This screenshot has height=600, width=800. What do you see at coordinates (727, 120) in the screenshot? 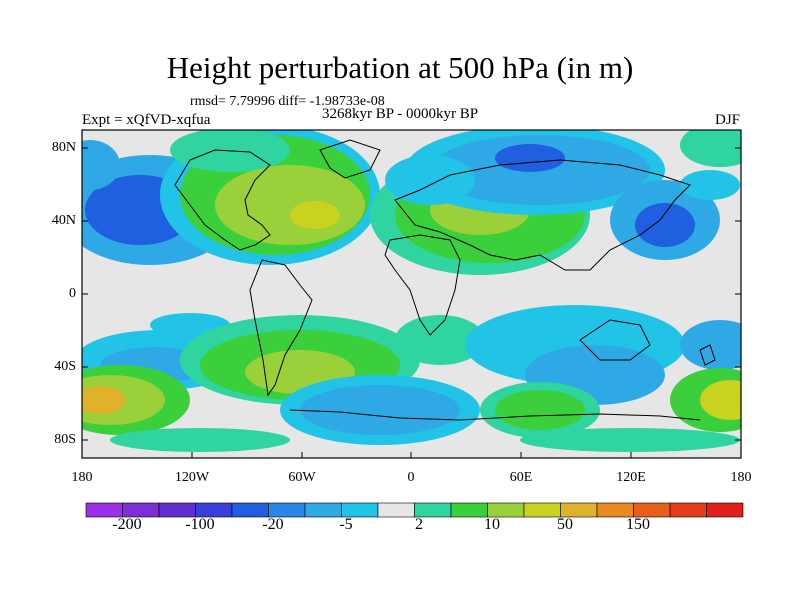
I see `season-label: DJF` at bounding box center [727, 120].